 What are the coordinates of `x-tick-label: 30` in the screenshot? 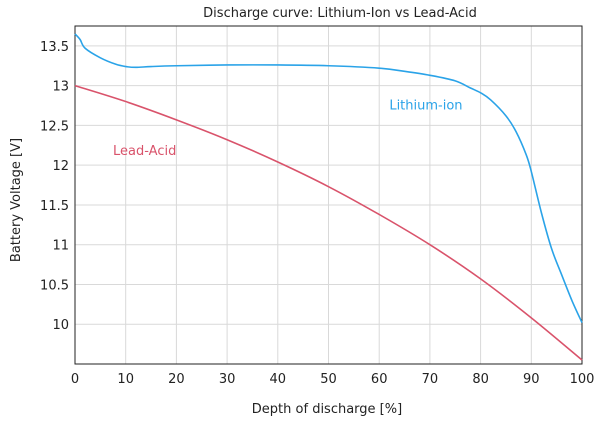 It's located at (227, 379).